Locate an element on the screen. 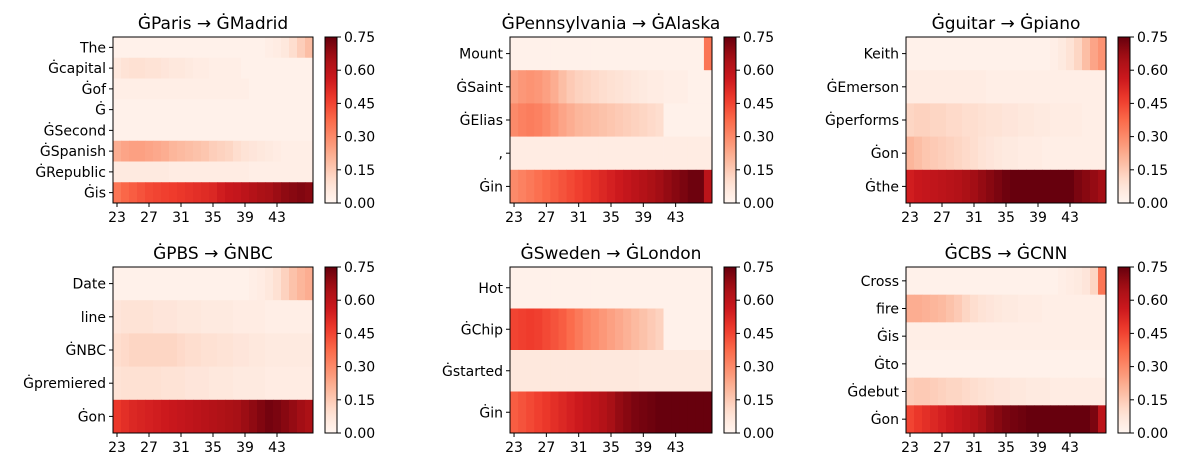 This screenshot has height=459, width=1185. panel-title: ĠCBS → ĠCNN is located at coordinates (1006, 253).